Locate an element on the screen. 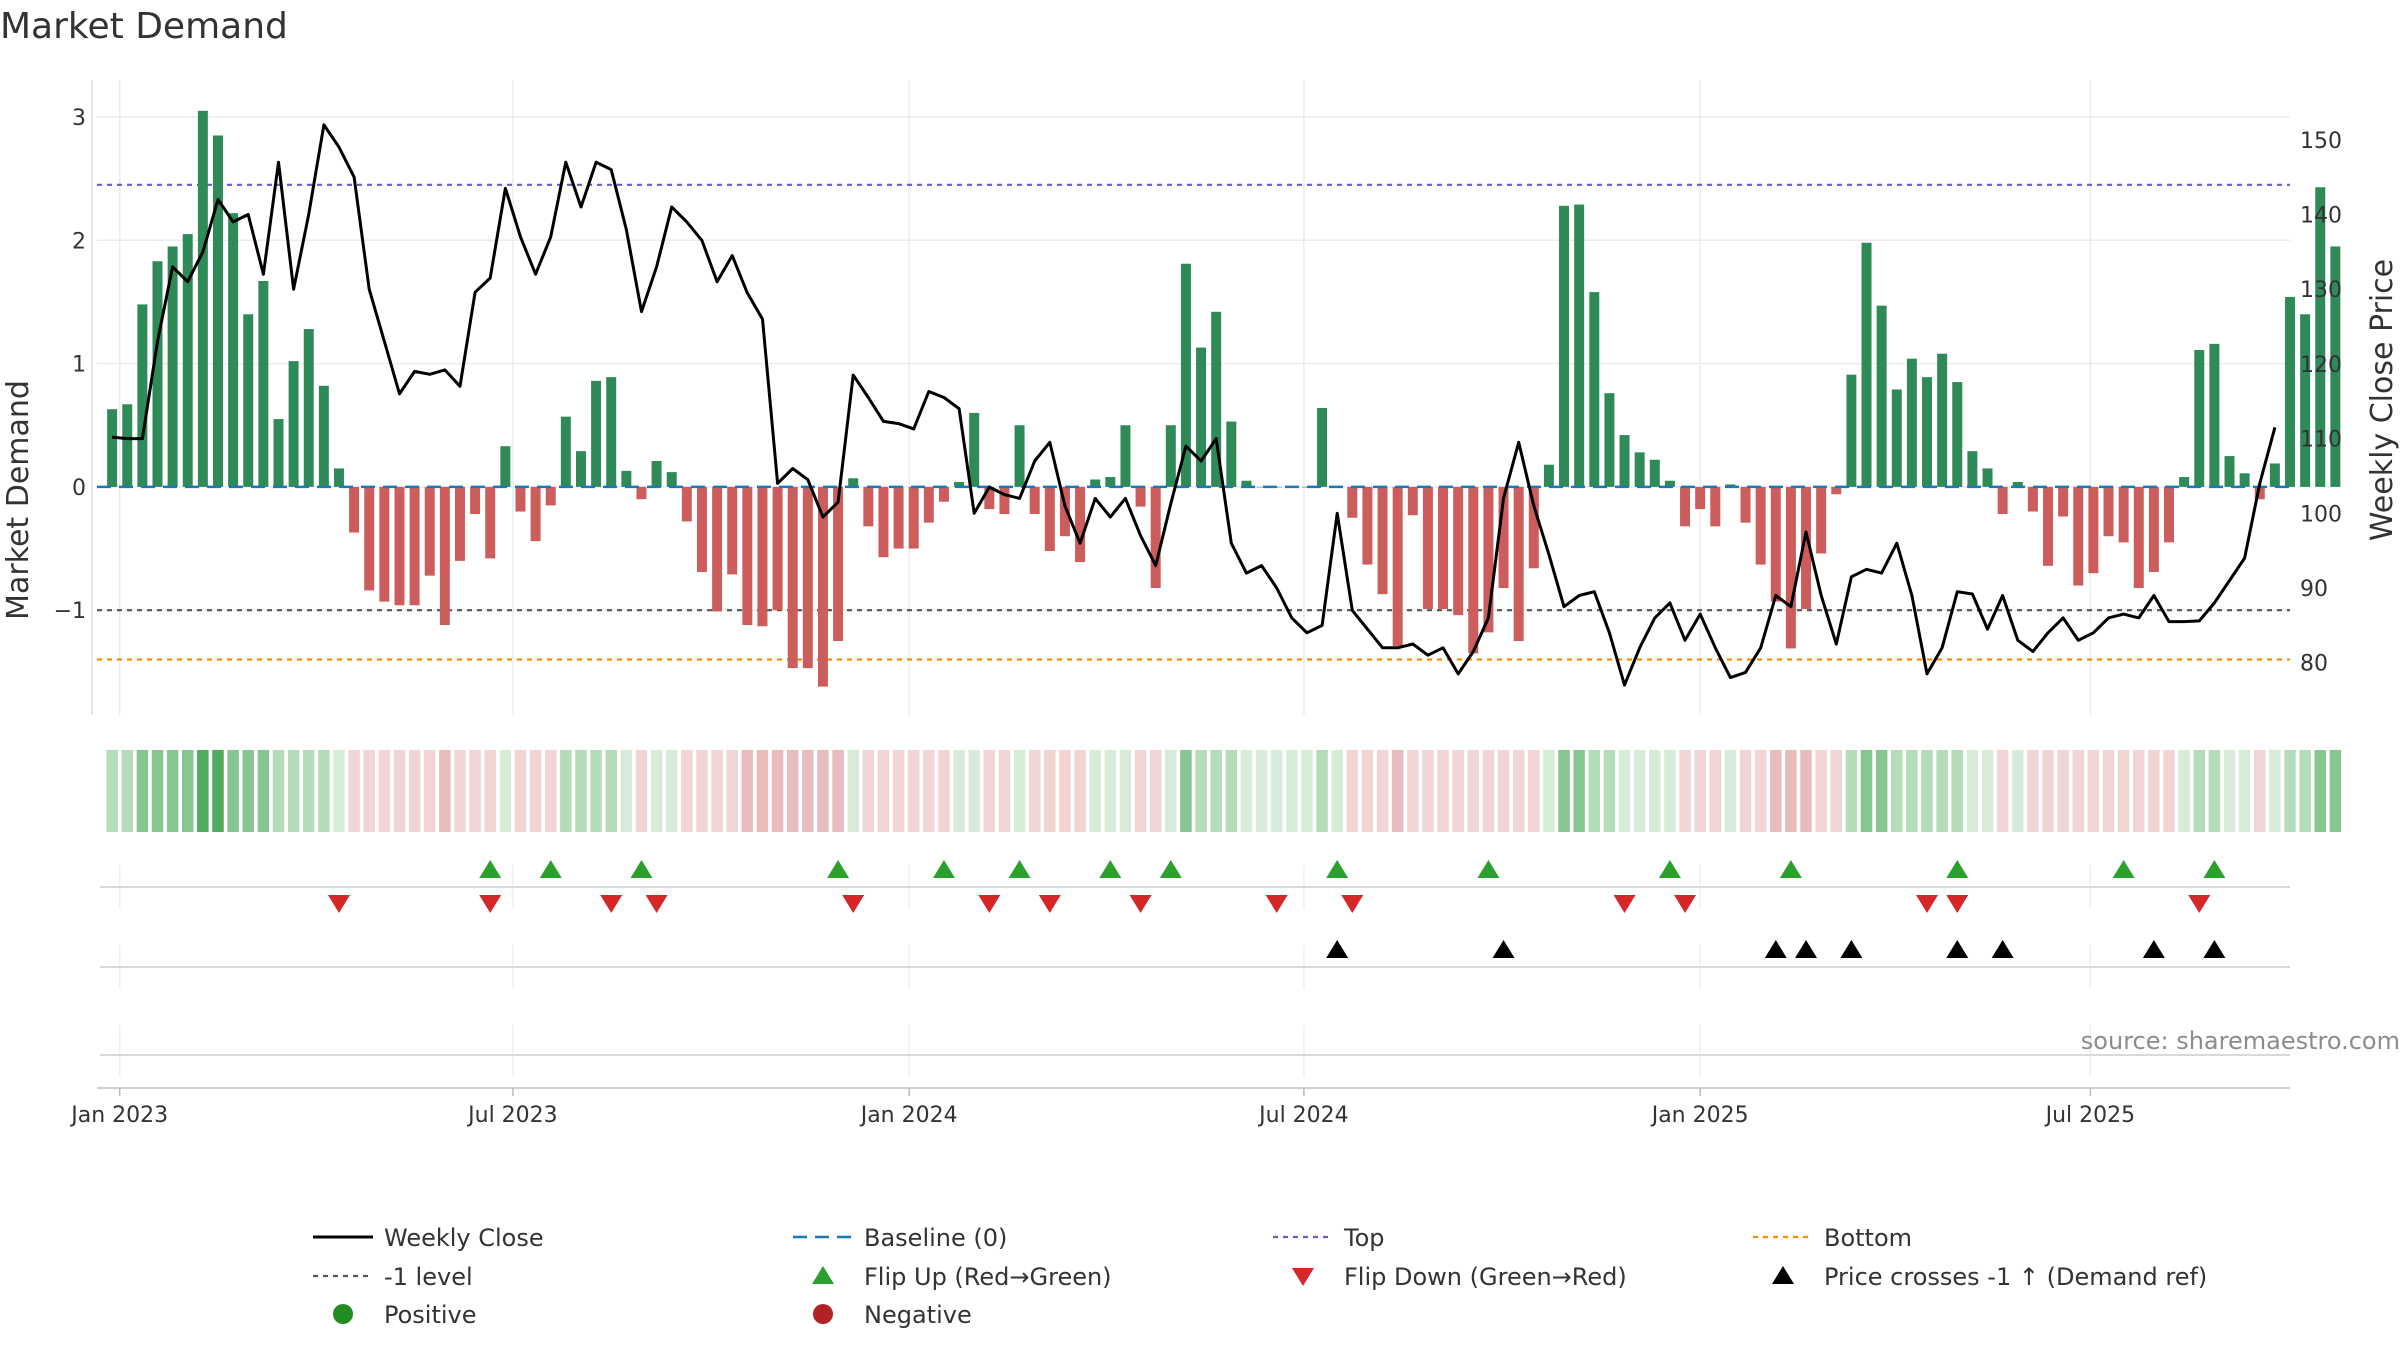  cross-marker is located at coordinates (2153, 949).